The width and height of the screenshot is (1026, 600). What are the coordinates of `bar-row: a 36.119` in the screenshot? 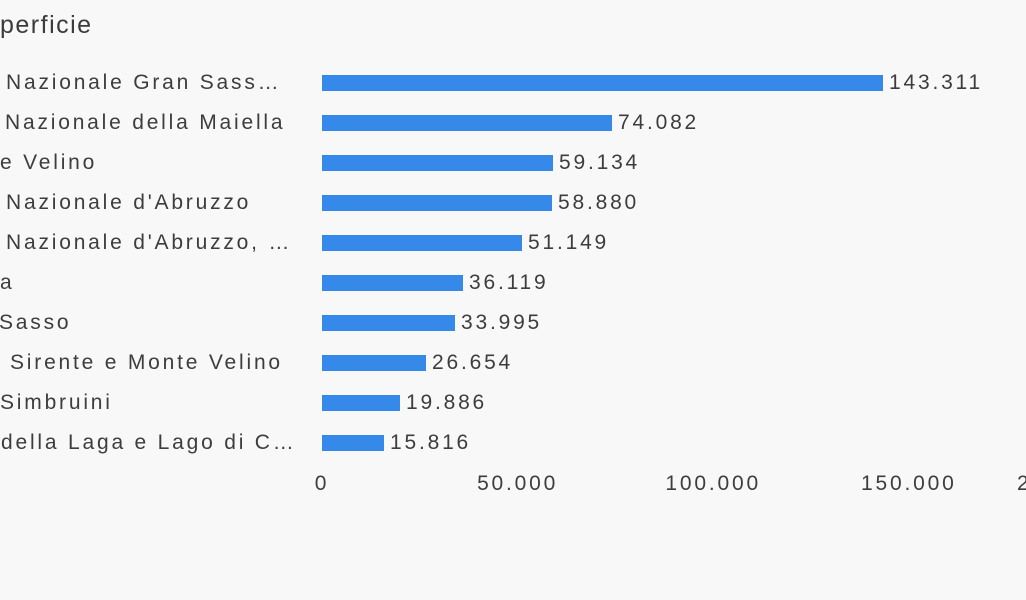 It's located at (513, 283).